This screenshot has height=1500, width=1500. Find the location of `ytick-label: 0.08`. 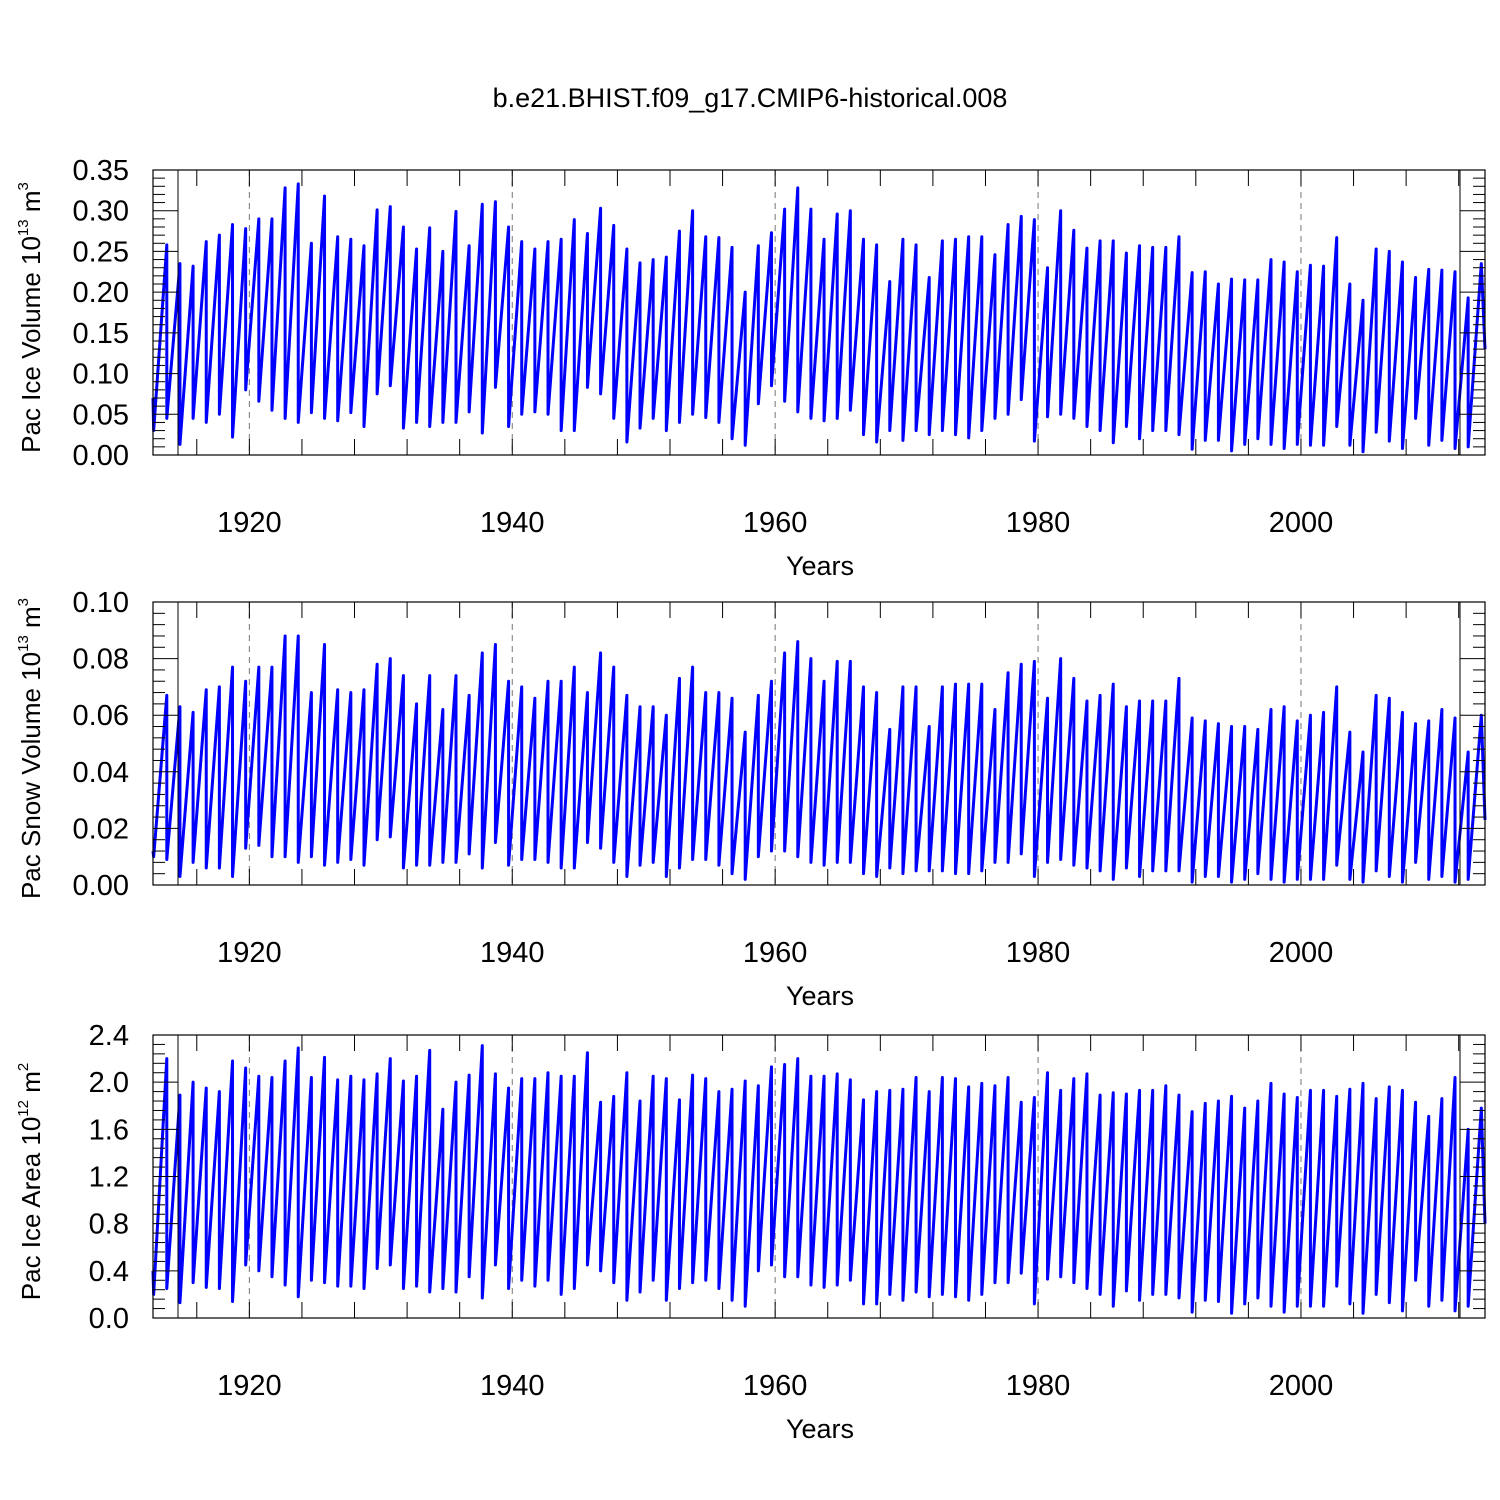

ytick-label: 0.08 is located at coordinates (101, 660).